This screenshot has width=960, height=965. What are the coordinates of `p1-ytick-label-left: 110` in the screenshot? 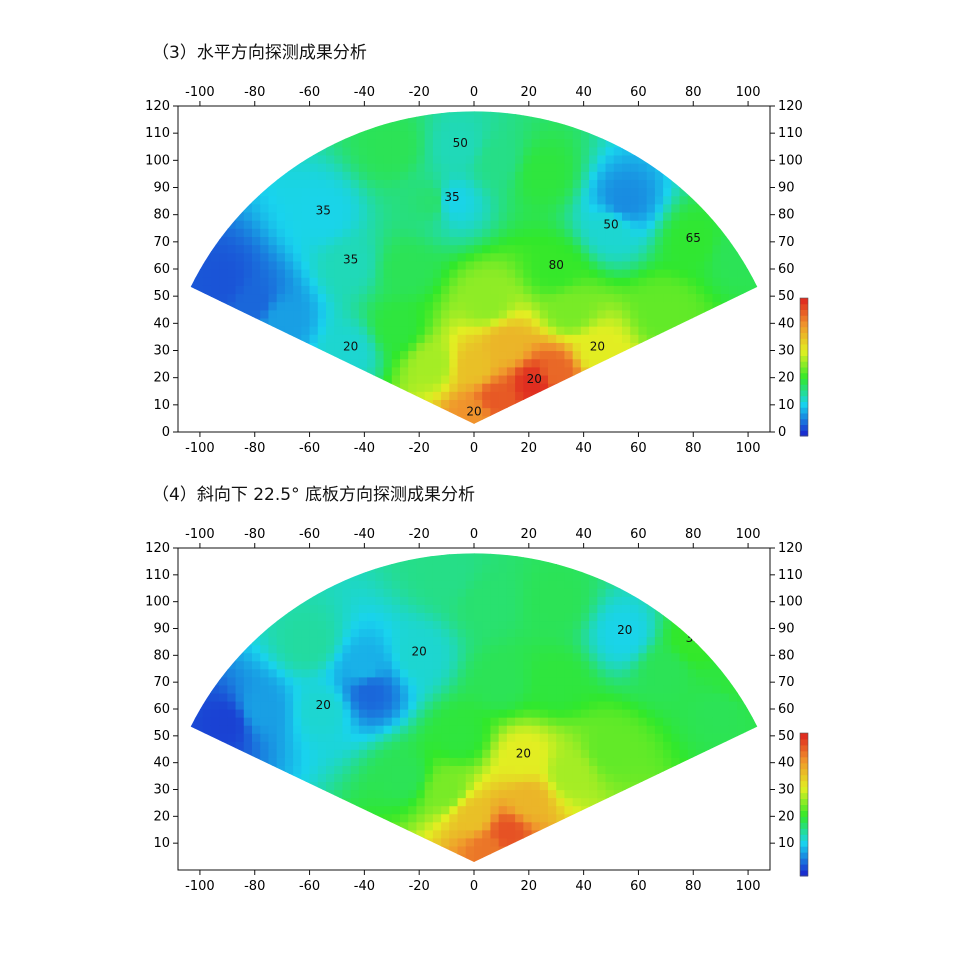 It's located at (157, 133).